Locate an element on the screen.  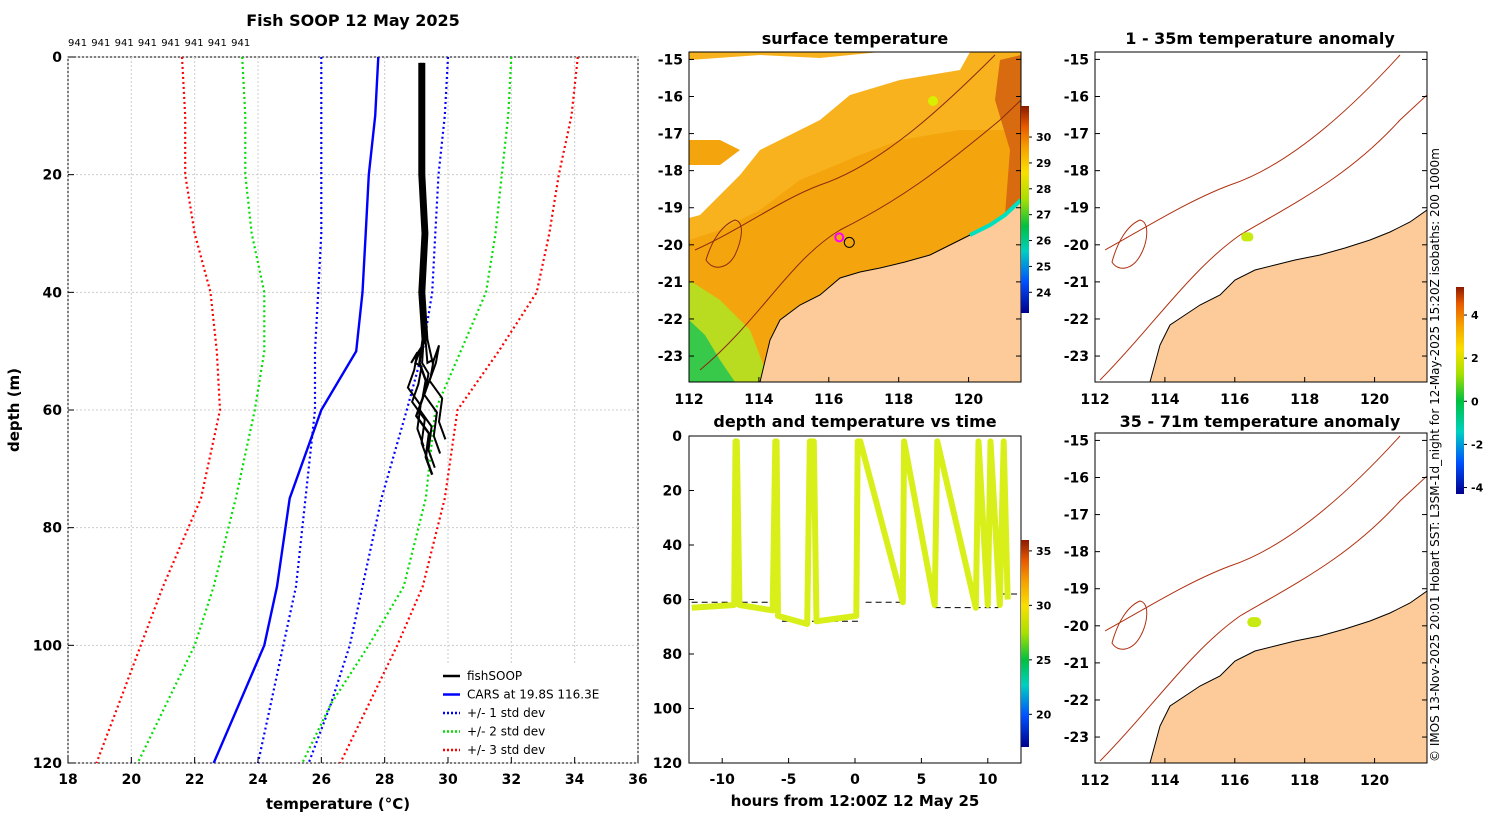
profile-y-label: depth (m) is located at coordinates (14, 410).